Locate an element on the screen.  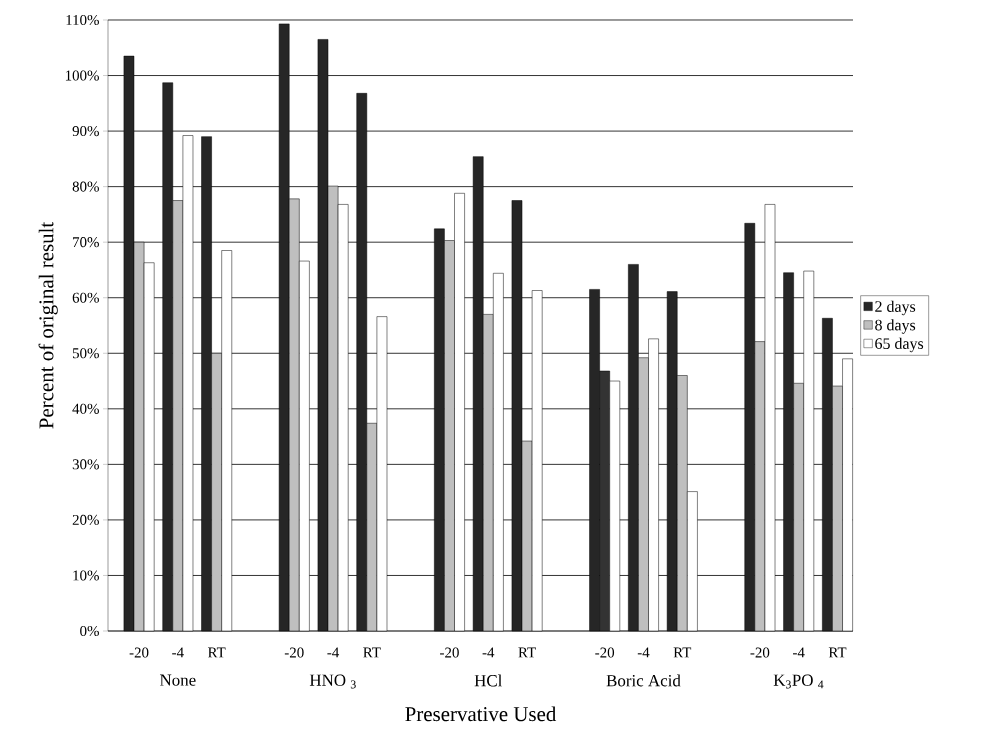
legend-label: 8 days is located at coordinates (895, 326).